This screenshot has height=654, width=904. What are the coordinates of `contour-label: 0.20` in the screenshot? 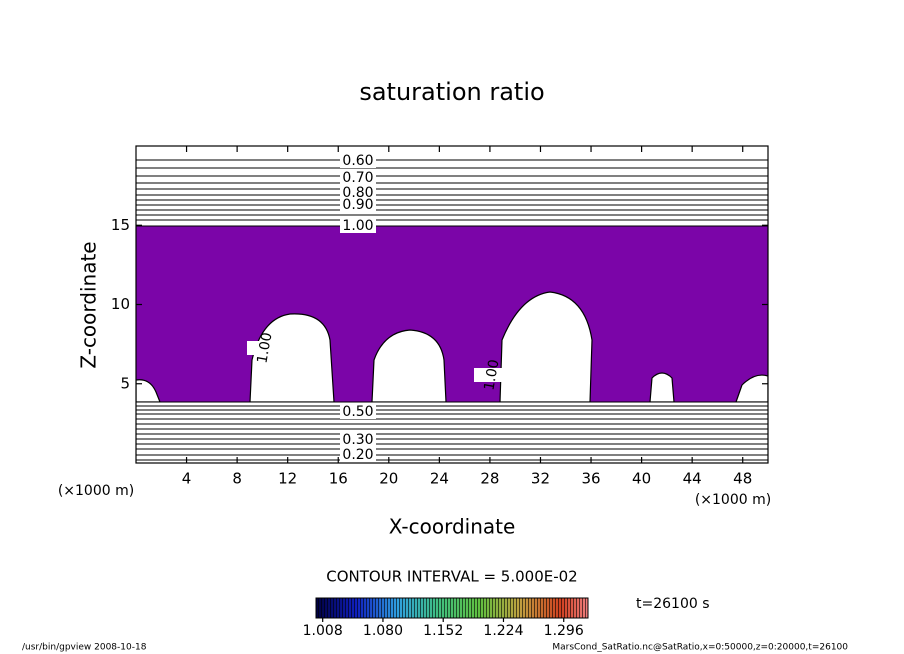 It's located at (357, 455).